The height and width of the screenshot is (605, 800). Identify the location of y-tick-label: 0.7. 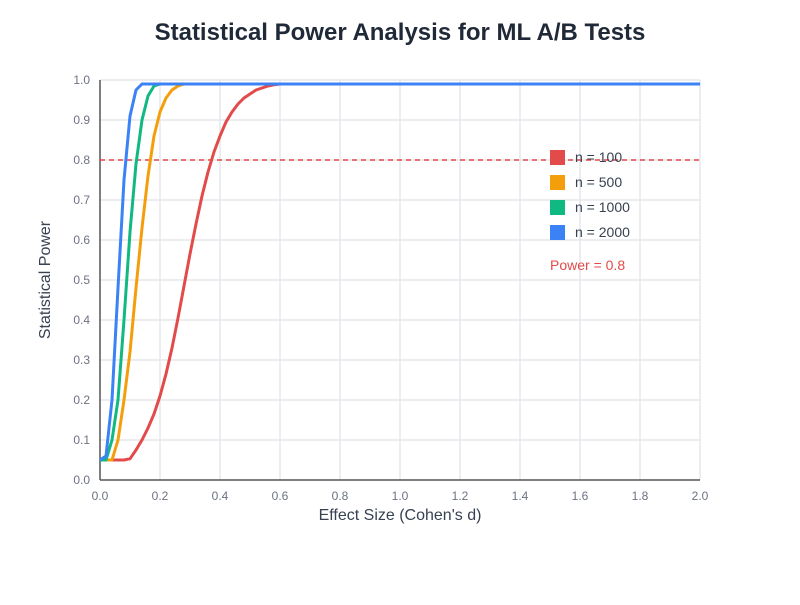
(81, 200).